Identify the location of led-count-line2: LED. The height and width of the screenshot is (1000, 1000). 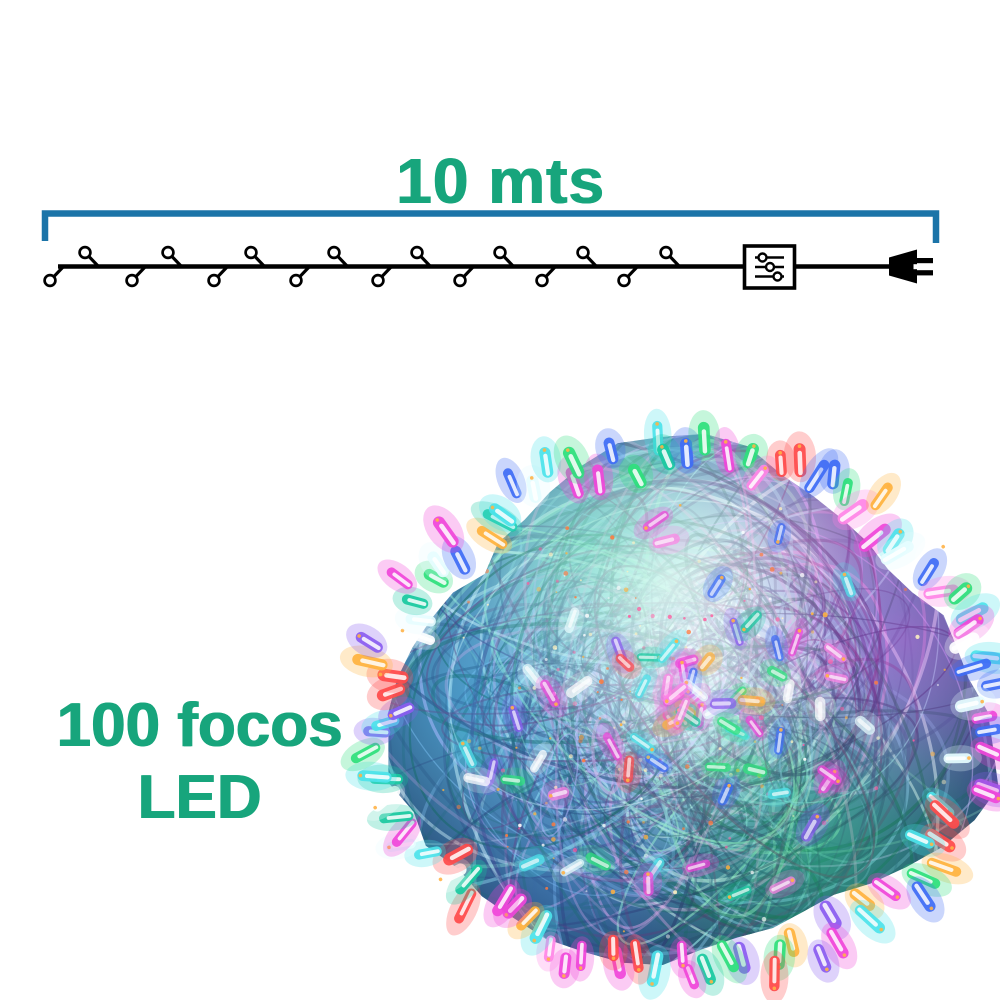
(199, 797).